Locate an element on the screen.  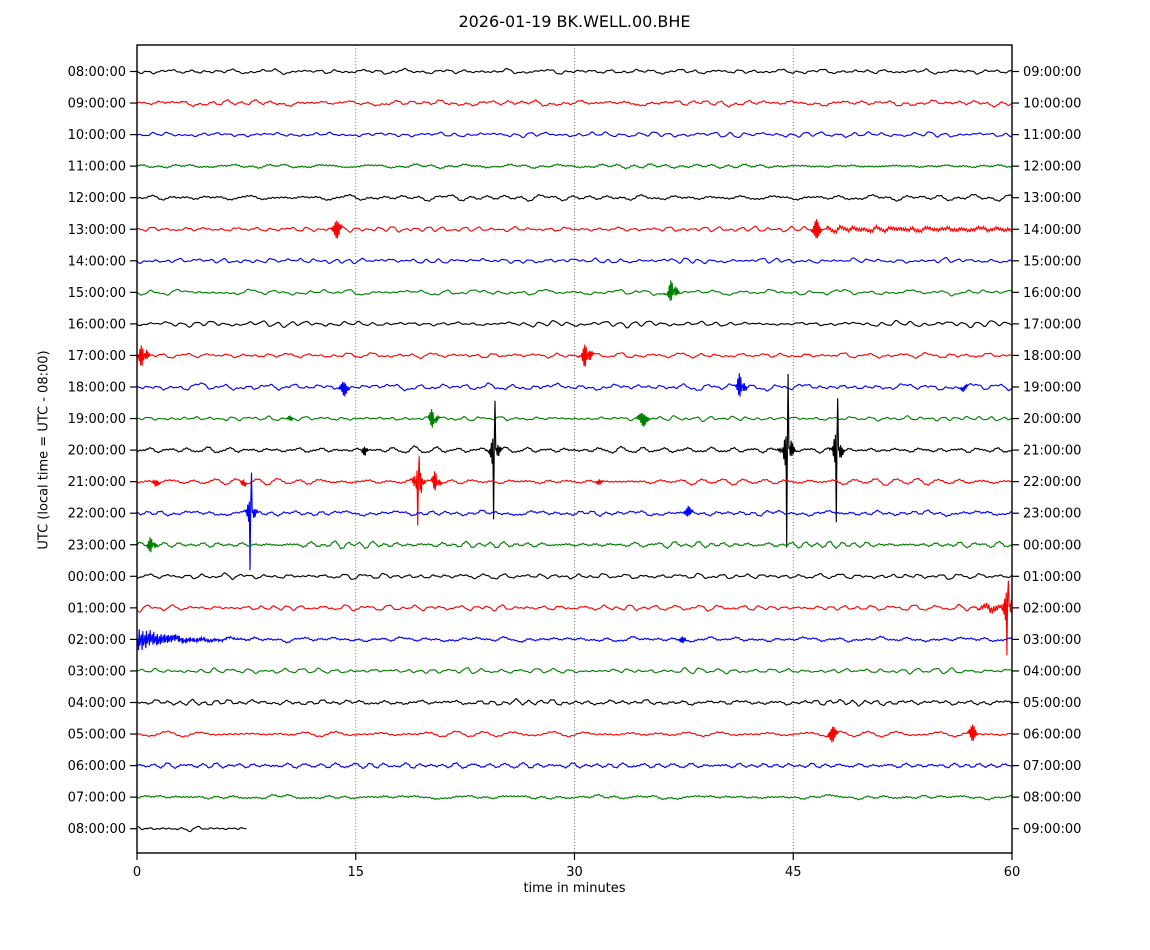
utc-time-label: 04:00:00 is located at coordinates (97, 703).